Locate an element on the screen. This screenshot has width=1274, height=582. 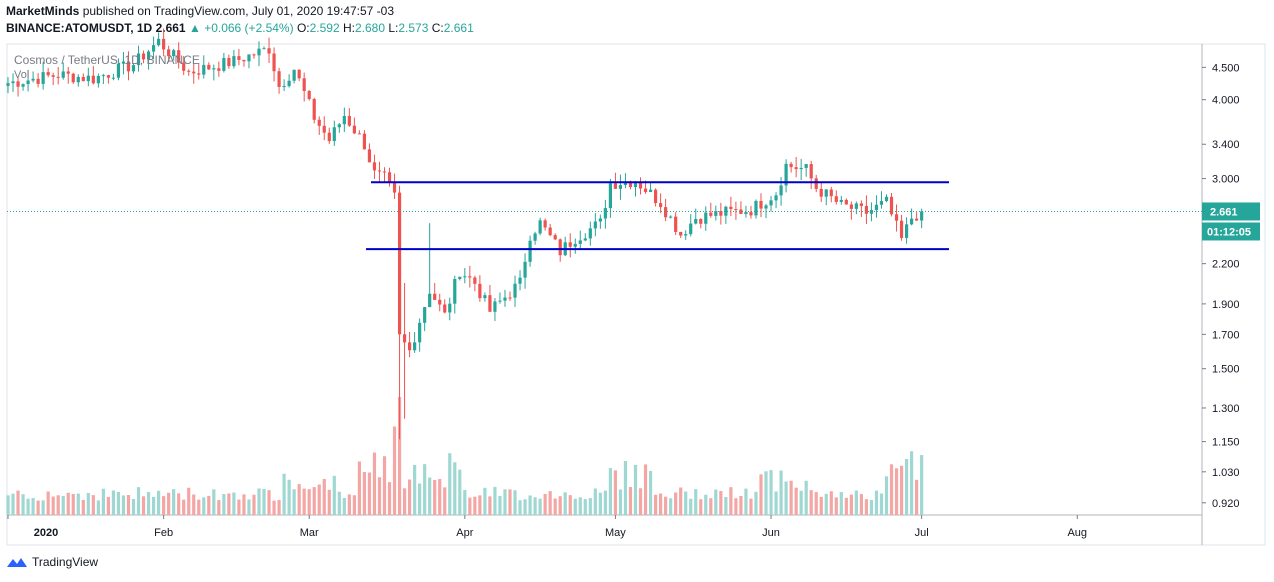
open-value: 2.592 is located at coordinates (324, 28).